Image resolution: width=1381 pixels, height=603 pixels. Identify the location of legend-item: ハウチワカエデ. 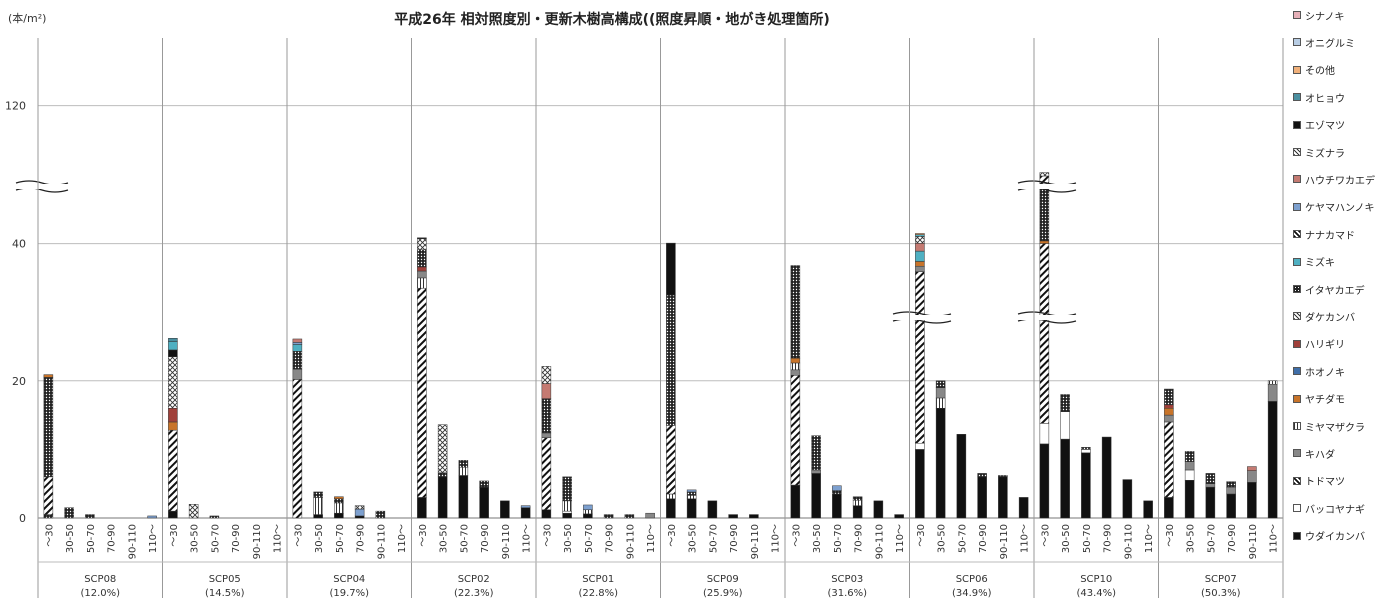
(1334, 179).